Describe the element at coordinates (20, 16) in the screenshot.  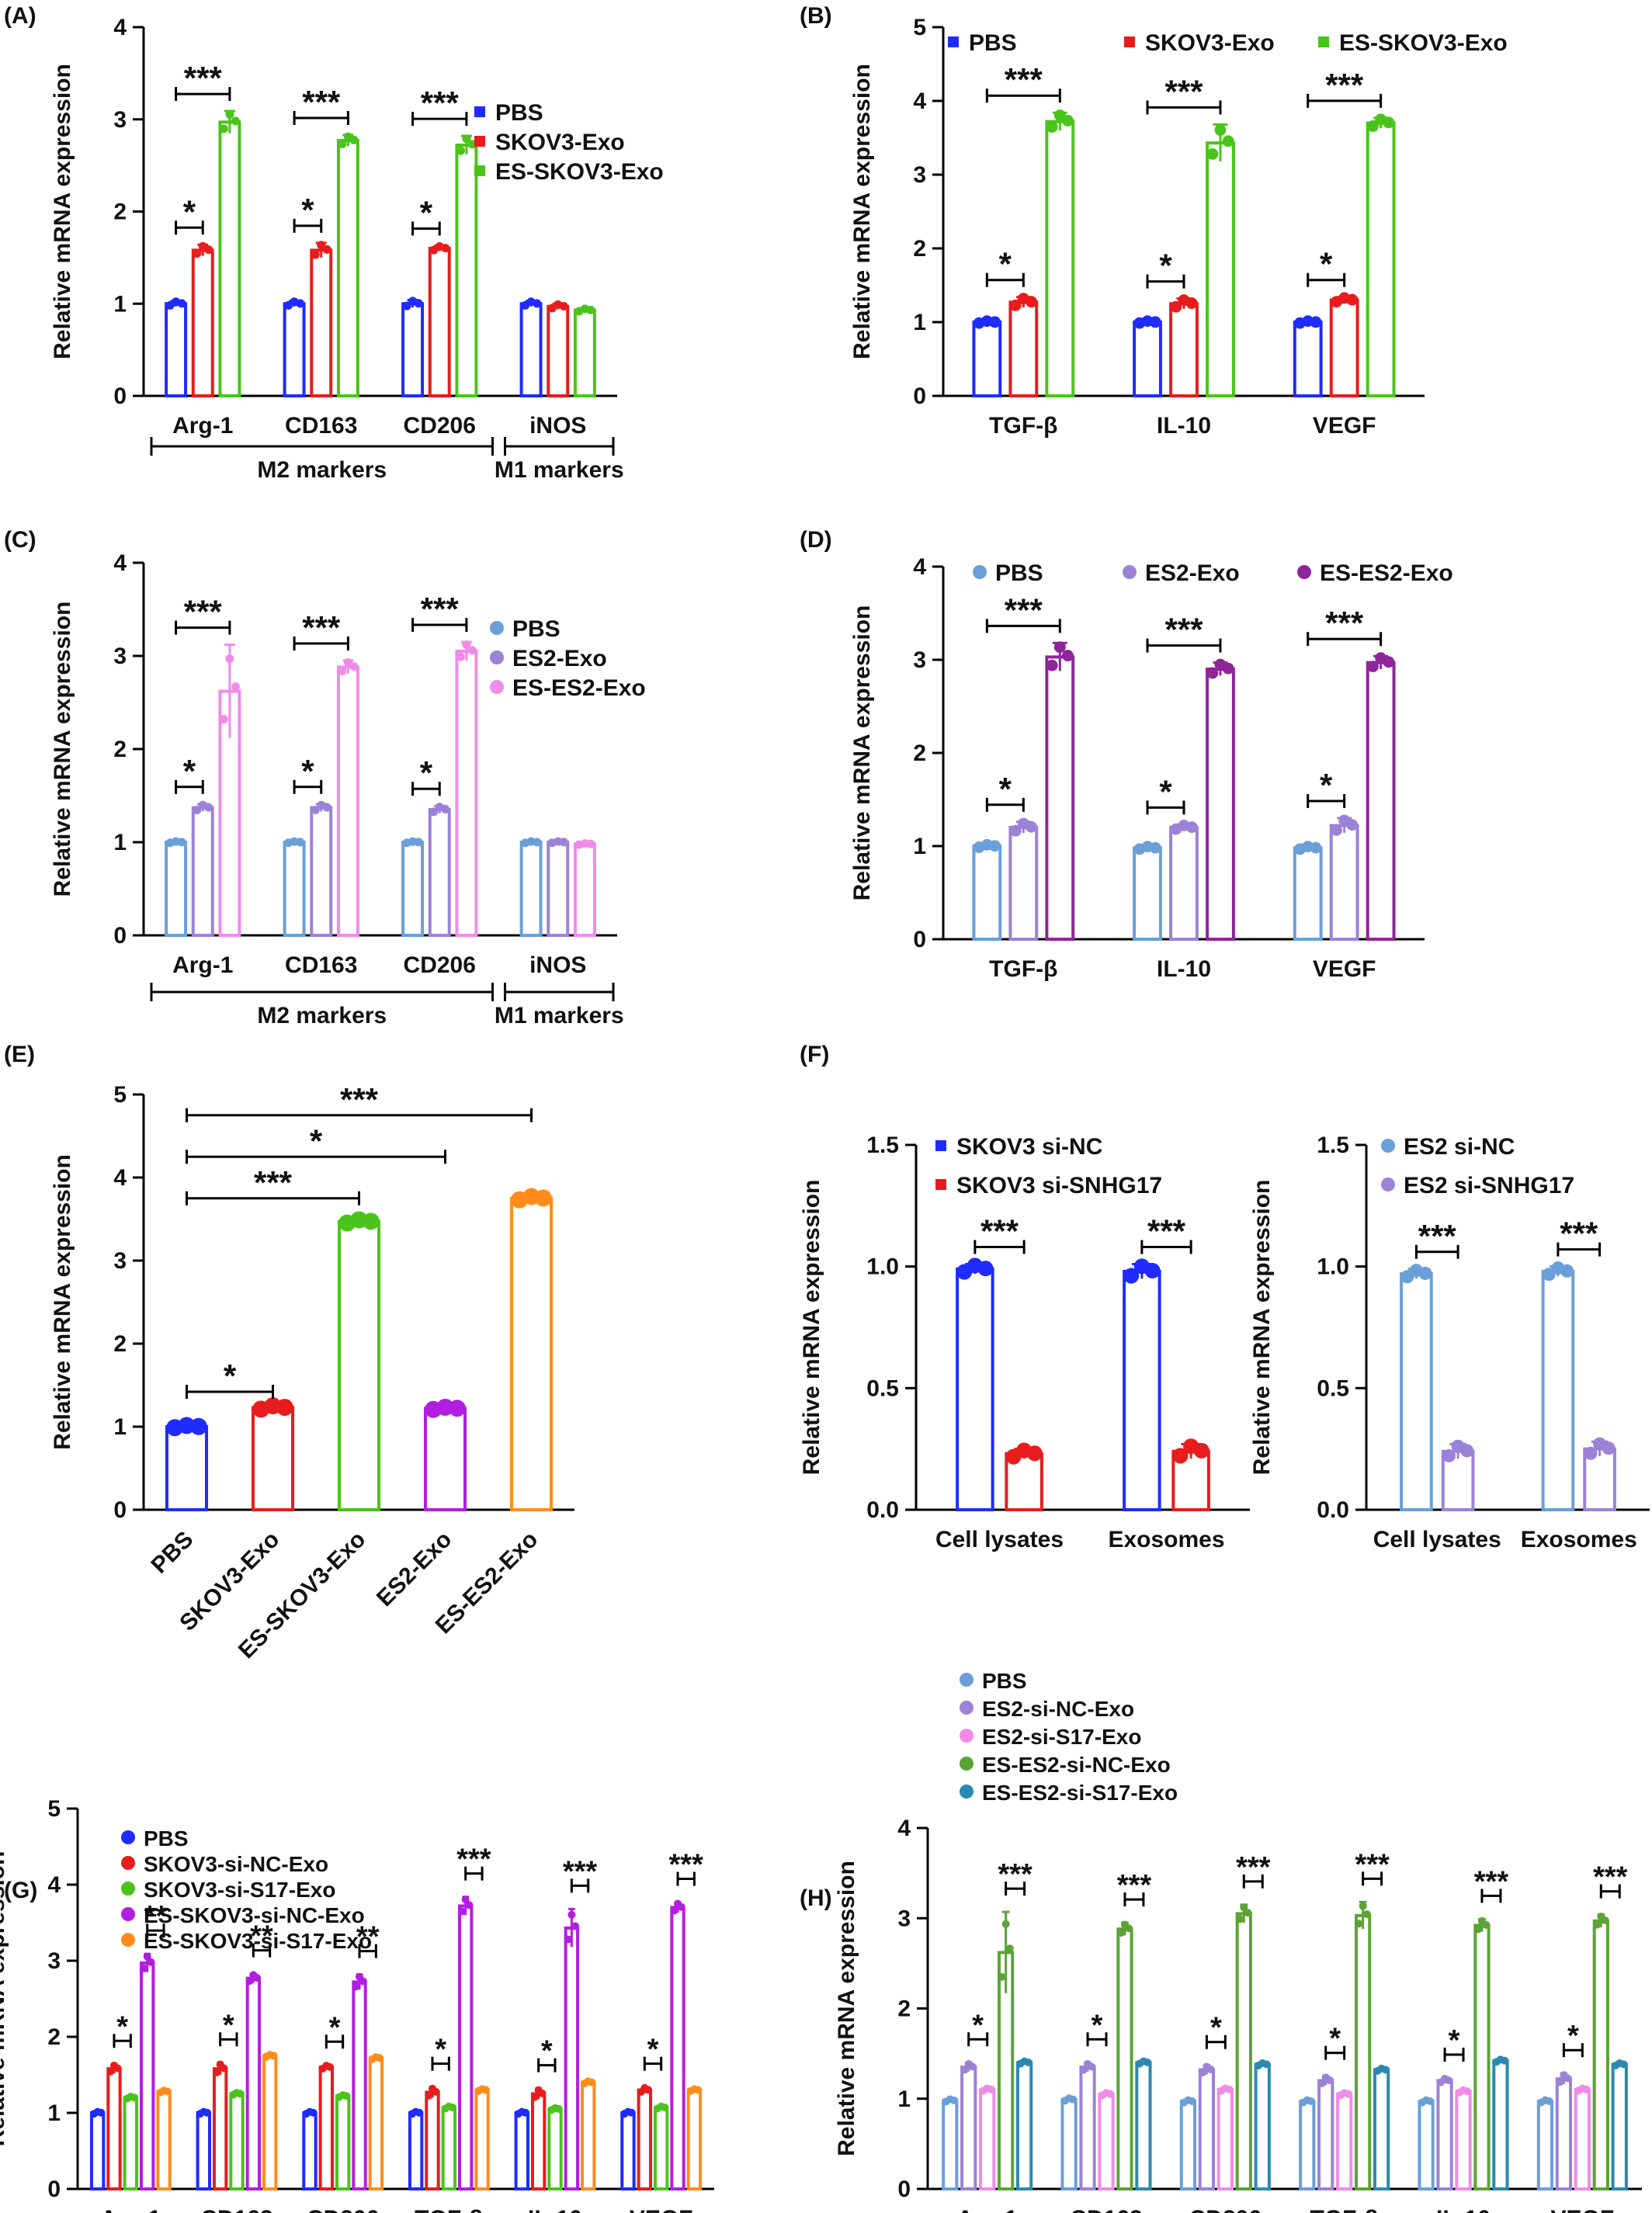
I see `panel-label: (A)` at that location.